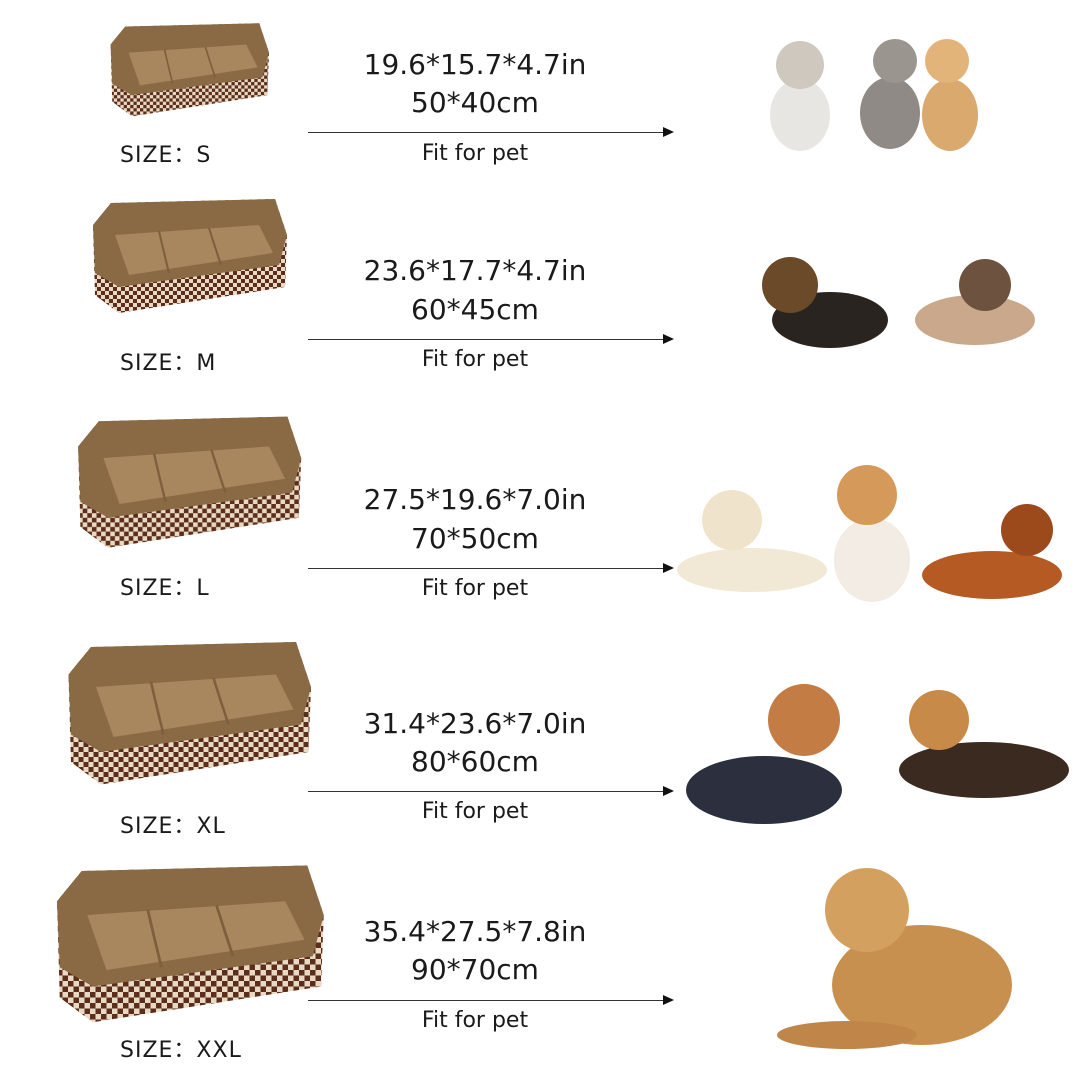 The image size is (1080, 1080). What do you see at coordinates (475, 499) in the screenshot?
I see `dimensions-inches: 27.5*19.6*7.0in` at bounding box center [475, 499].